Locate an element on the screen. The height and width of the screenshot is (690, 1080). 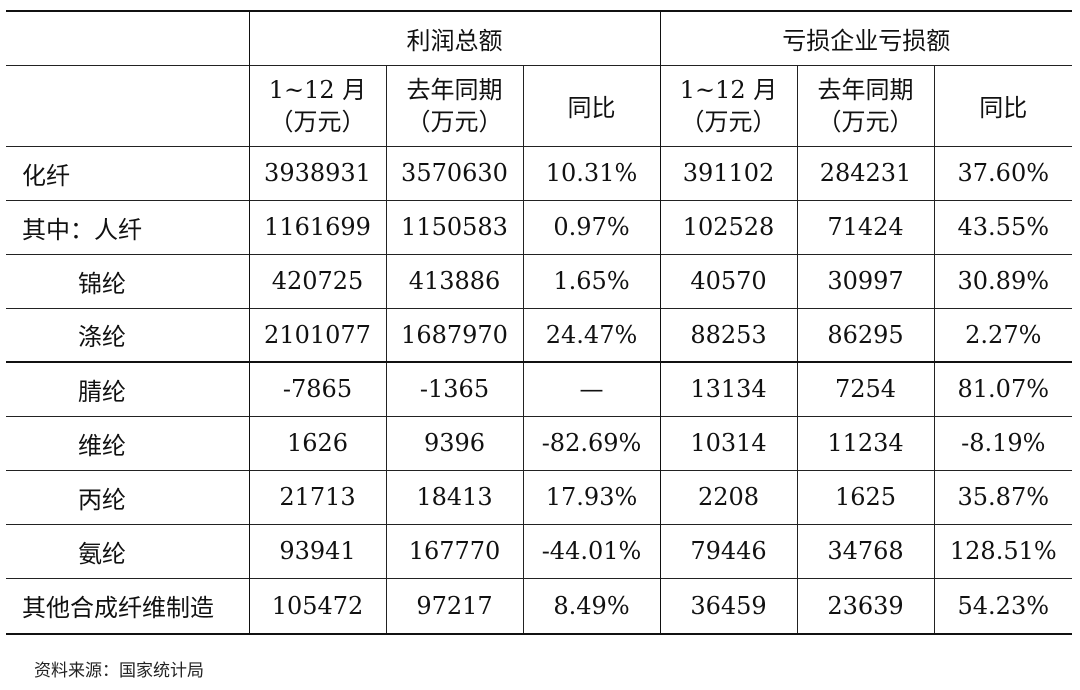
loss-last-year: 23639 is located at coordinates (865, 606).